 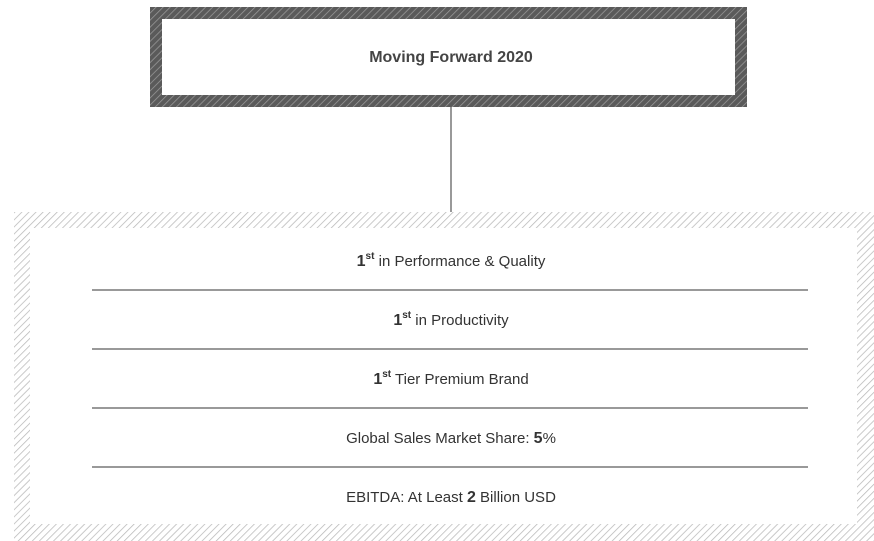 I want to click on title-box, so click(x=448, y=57).